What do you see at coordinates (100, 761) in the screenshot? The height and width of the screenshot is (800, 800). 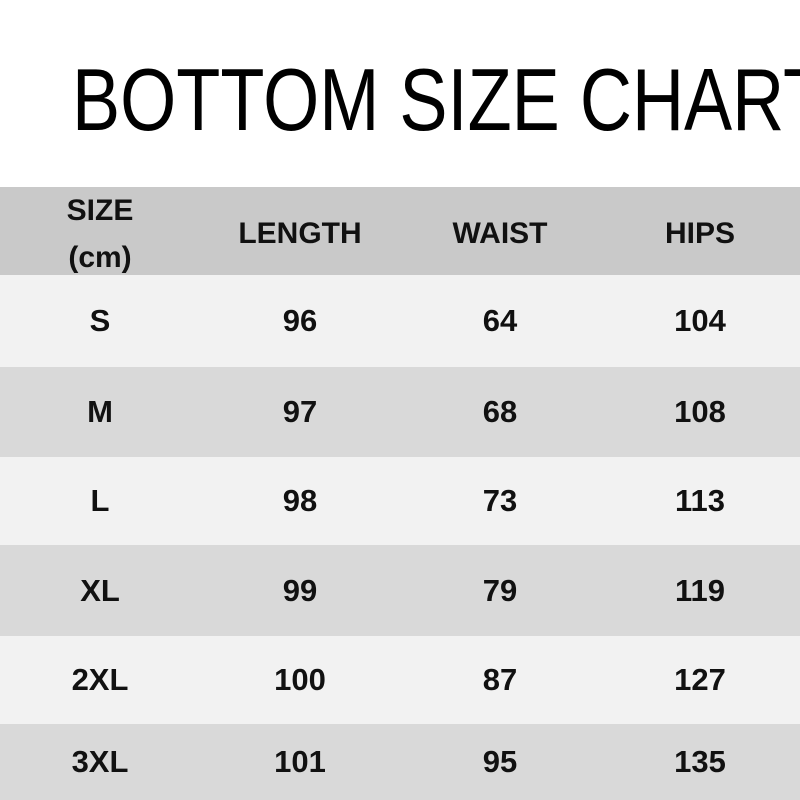 I see `size-cell: 3XL` at bounding box center [100, 761].